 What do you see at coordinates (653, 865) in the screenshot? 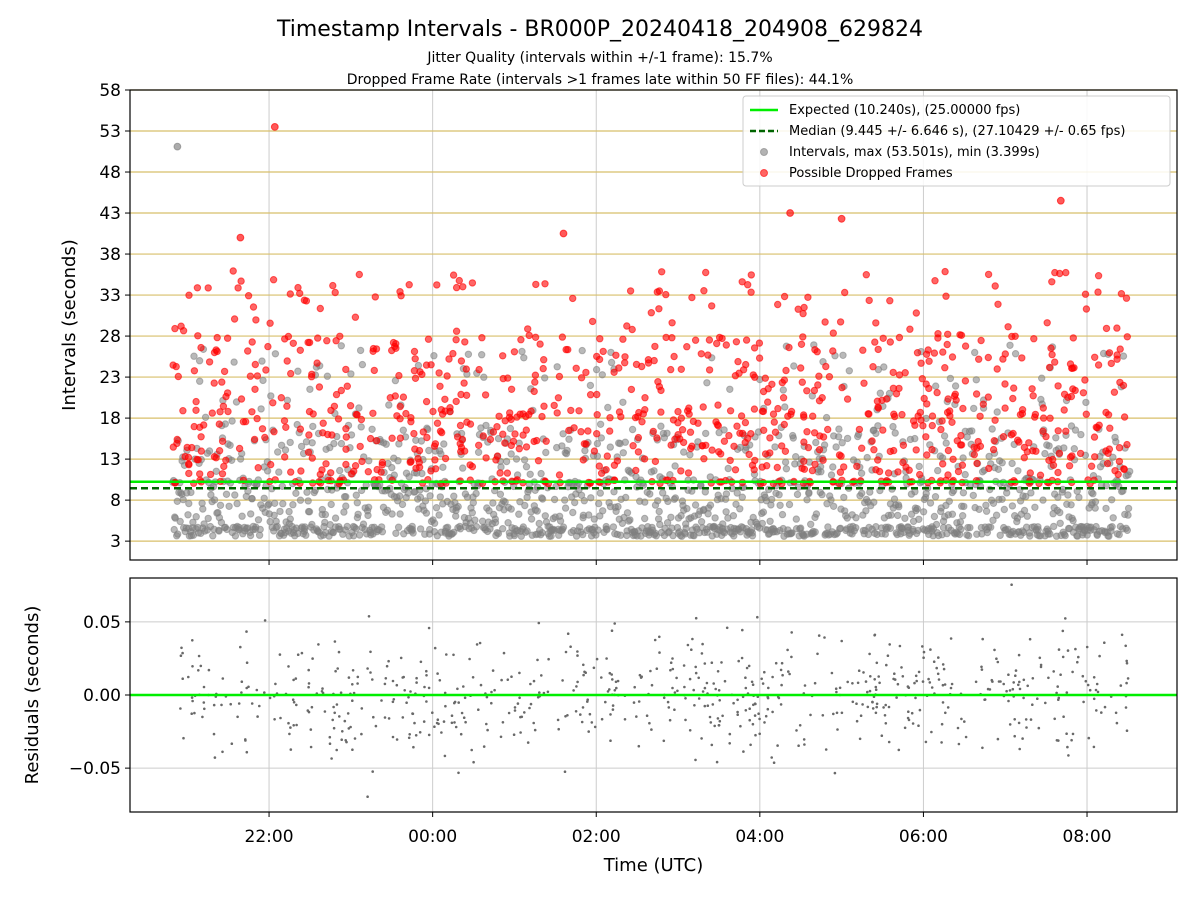
I see `x-axis-label: Time (UTC)` at bounding box center [653, 865].